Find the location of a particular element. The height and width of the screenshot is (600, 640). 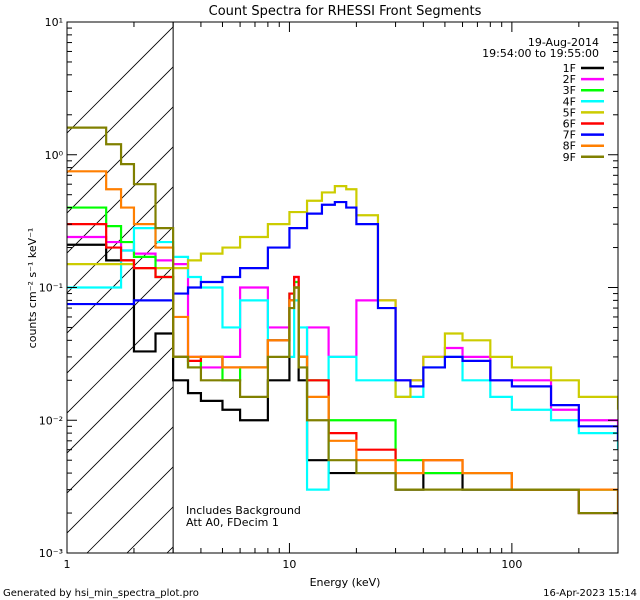

time-range-label: 19:54:00 to 19:55:00 is located at coordinates (540, 53).